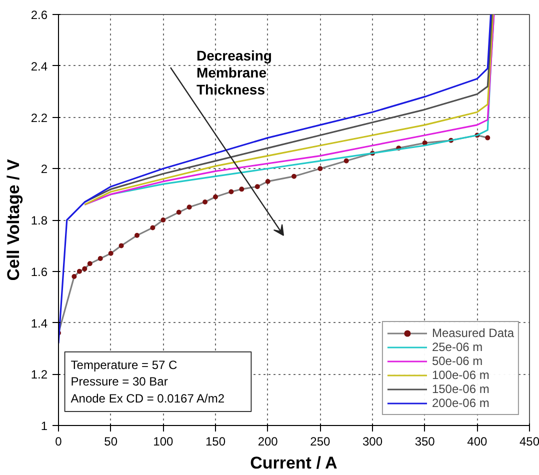 This screenshot has width=539, height=475. Describe the element at coordinates (372, 441) in the screenshot. I see `x-tick-label: 300` at that location.